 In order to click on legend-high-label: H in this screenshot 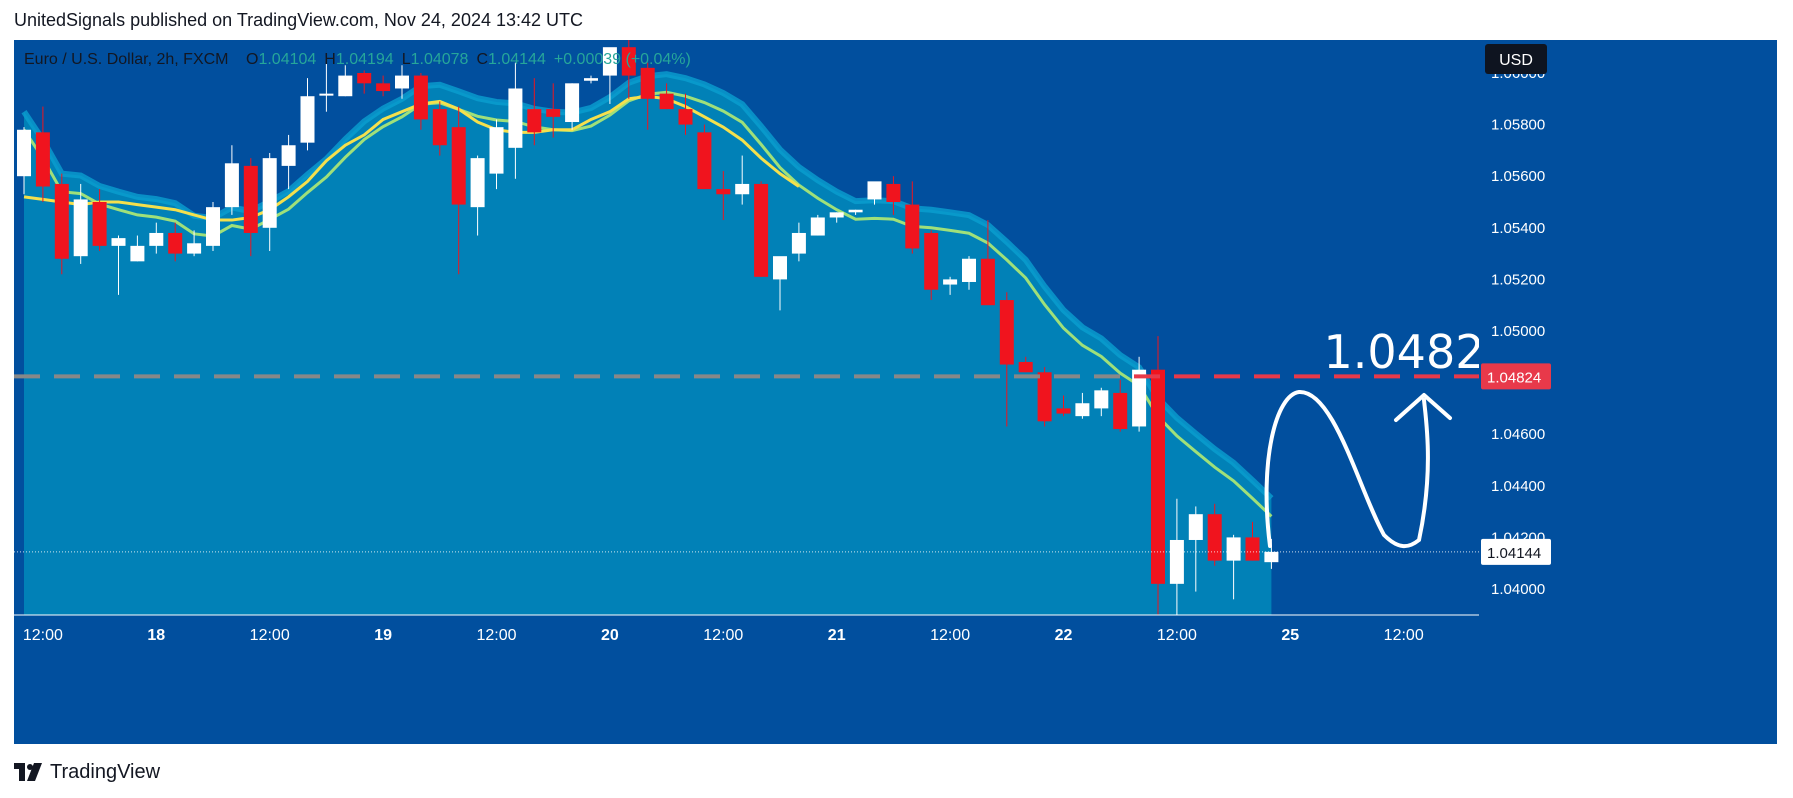, I will do `click(330, 59)`.